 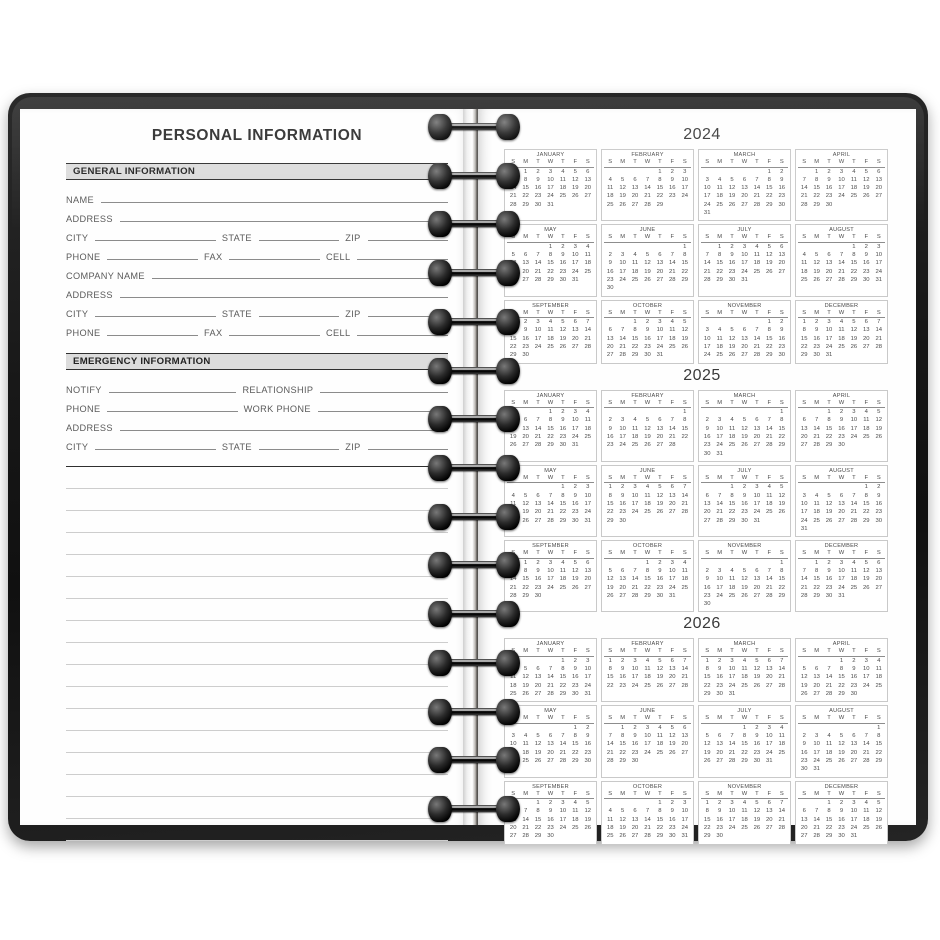 I want to click on day-cell: 31, so click(x=769, y=761).